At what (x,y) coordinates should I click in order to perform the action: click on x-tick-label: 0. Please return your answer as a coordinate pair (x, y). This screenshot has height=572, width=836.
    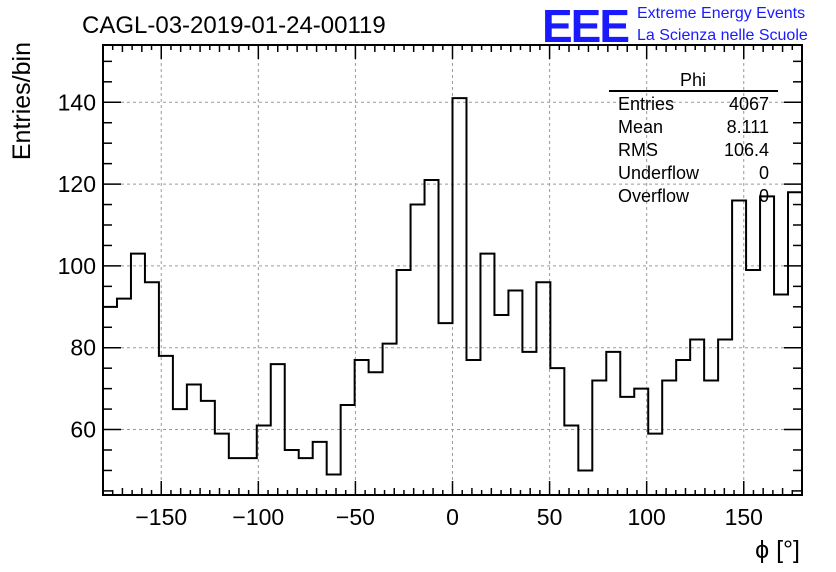
    Looking at the image, I should click on (452, 517).